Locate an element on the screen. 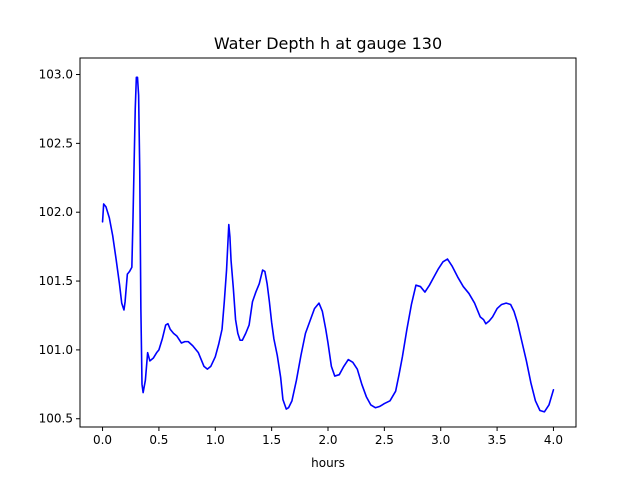 The image size is (640, 480). x-tick-label: 4.0 is located at coordinates (553, 440).